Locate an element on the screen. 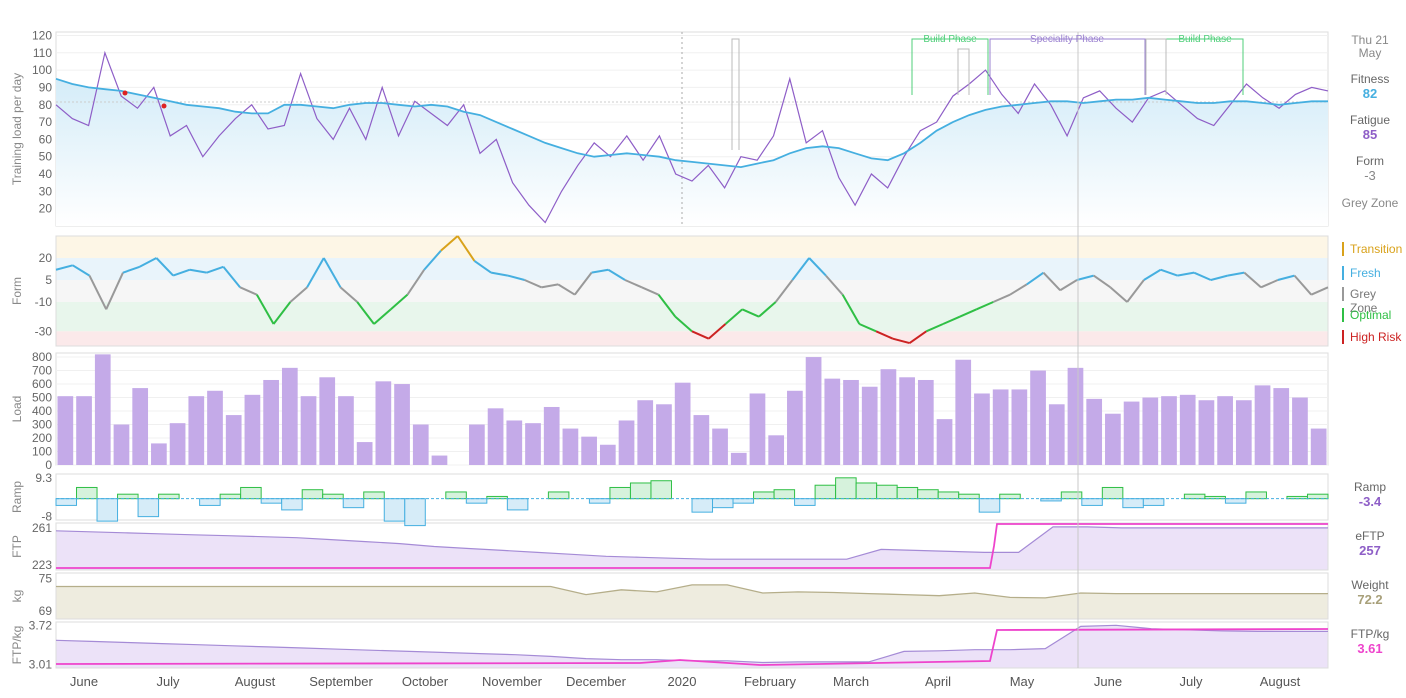 The width and height of the screenshot is (1406, 698). training-load-tick-label: 60 is located at coordinates (46, 139).